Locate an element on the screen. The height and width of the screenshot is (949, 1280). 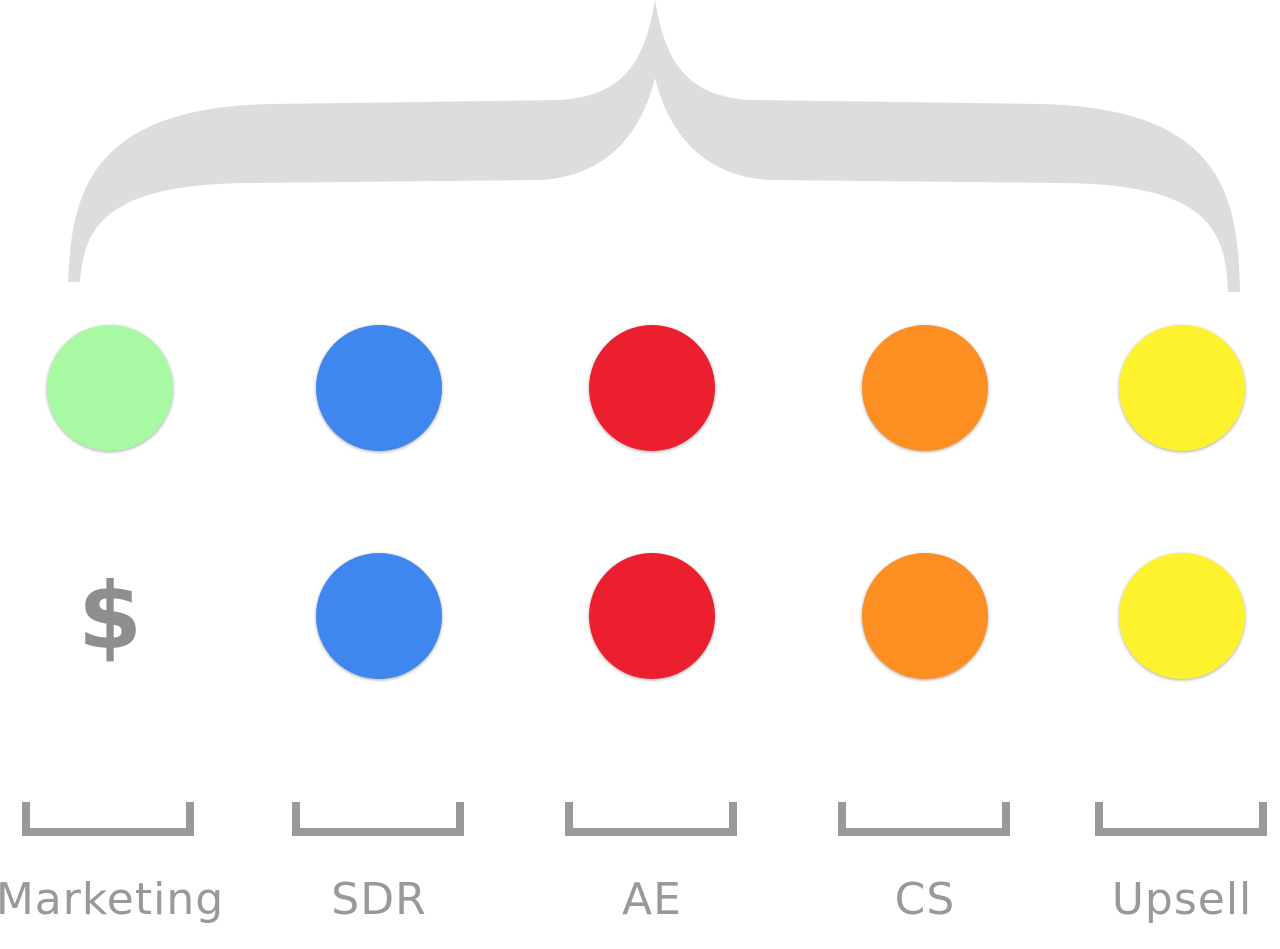
upsell-dot-row2 is located at coordinates (1182, 616).